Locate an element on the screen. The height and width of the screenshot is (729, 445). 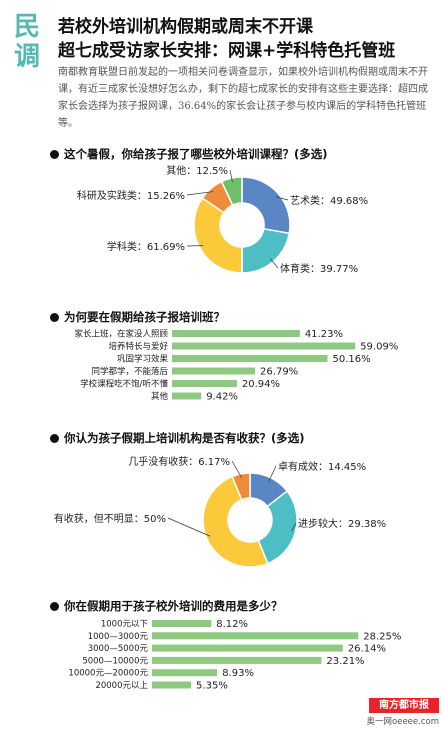
bar-value-label: 50.16% is located at coordinates (351, 359).